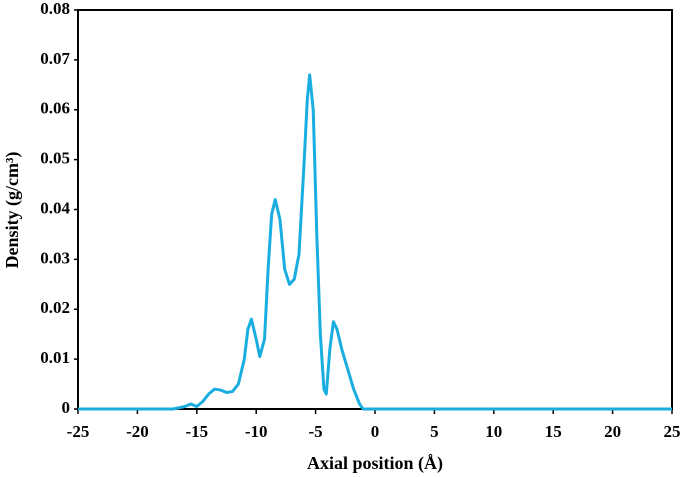  Describe the element at coordinates (137, 431) in the screenshot. I see `x-tick-label: -20` at that location.